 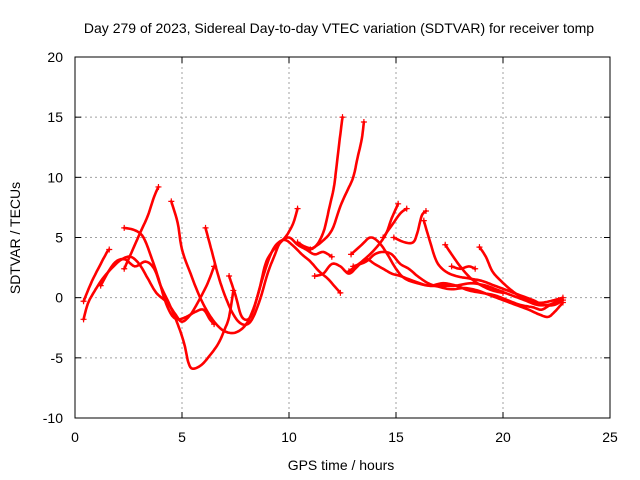 I want to click on y-tick-label: 15, so click(x=55, y=117).